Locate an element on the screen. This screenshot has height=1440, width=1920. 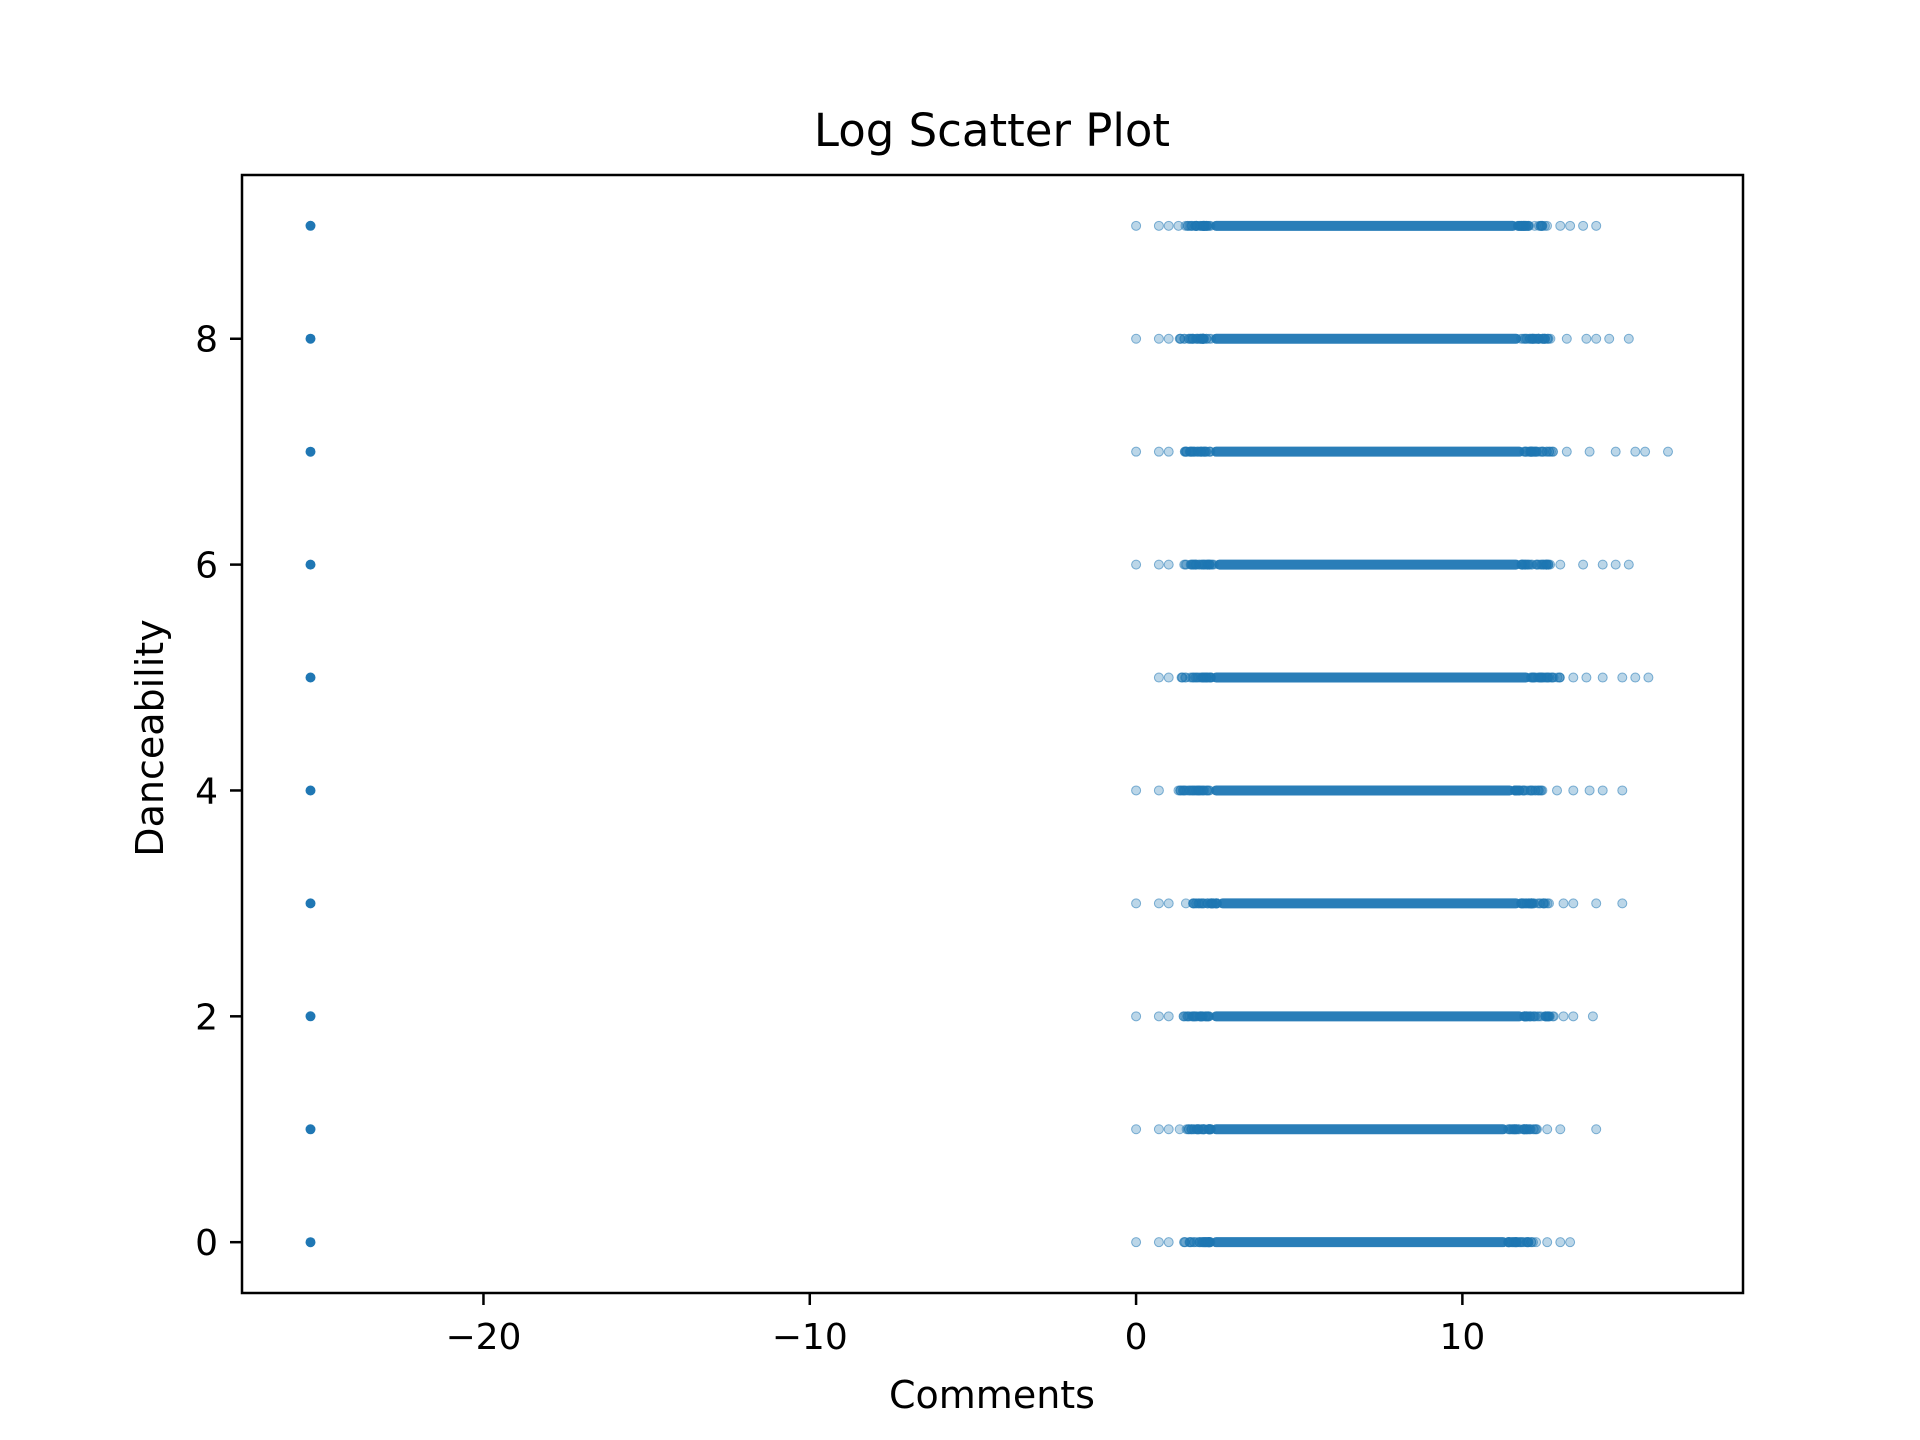
chart-title: Log Scatter Plot is located at coordinates (992, 130).